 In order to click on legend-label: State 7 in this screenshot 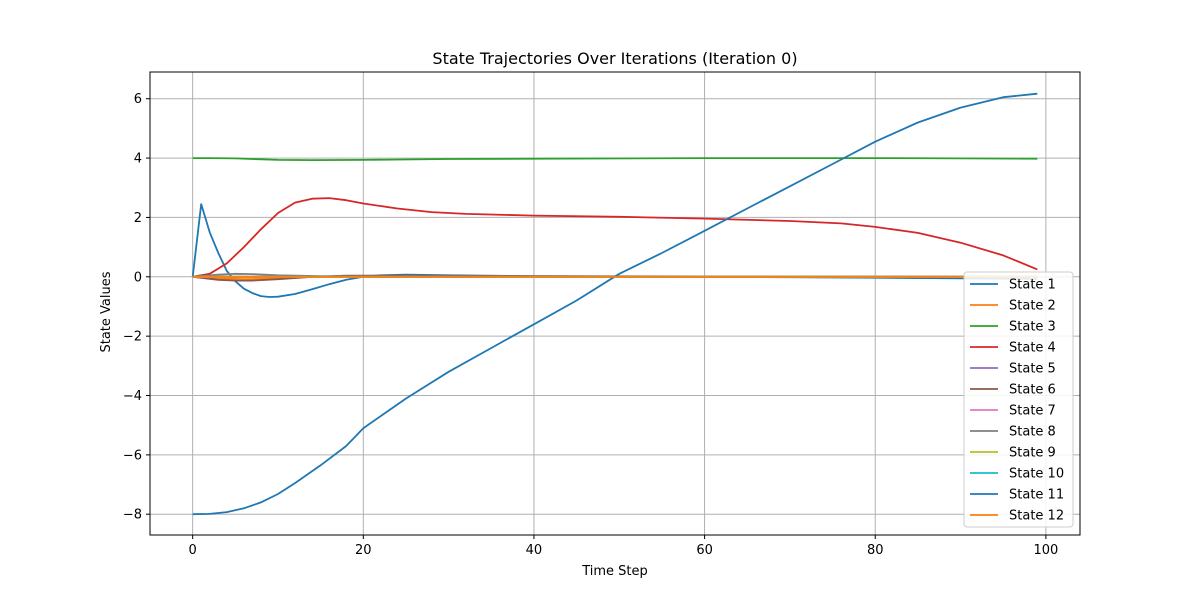, I will do `click(1032, 411)`.